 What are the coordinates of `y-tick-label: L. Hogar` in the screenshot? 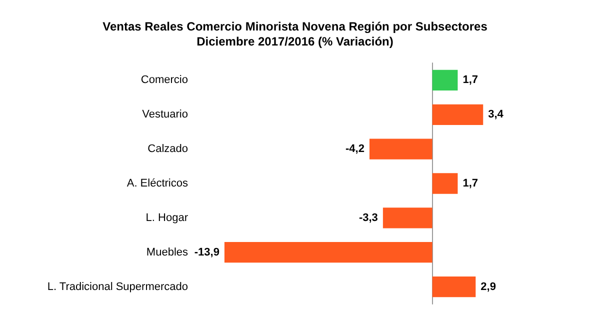 It's located at (167, 218).